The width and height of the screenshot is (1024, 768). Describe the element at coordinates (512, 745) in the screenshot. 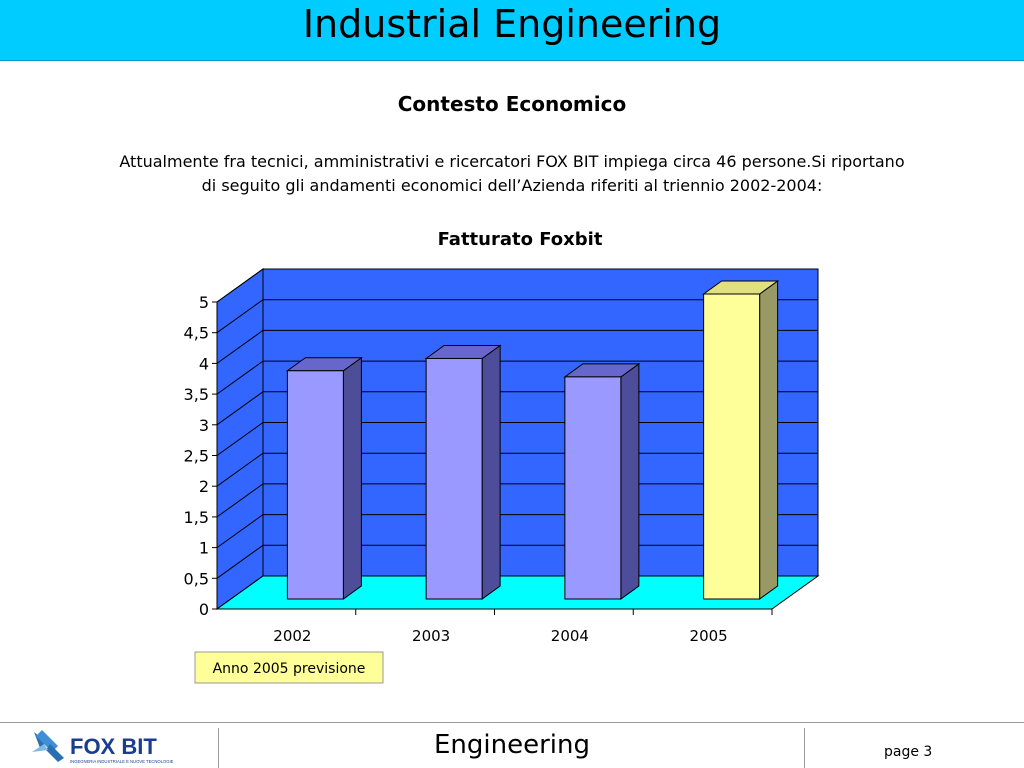

I see `footer-center-label: Engineering` at that location.